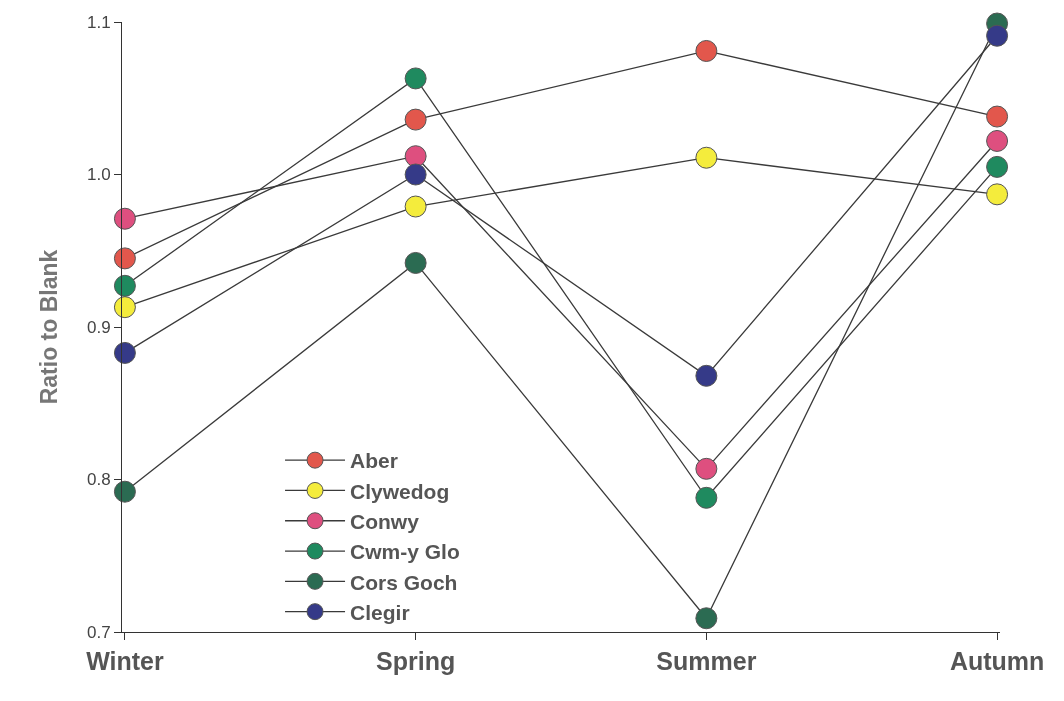  Describe the element at coordinates (98, 175) in the screenshot. I see `y-tick-label: 1.0` at that location.